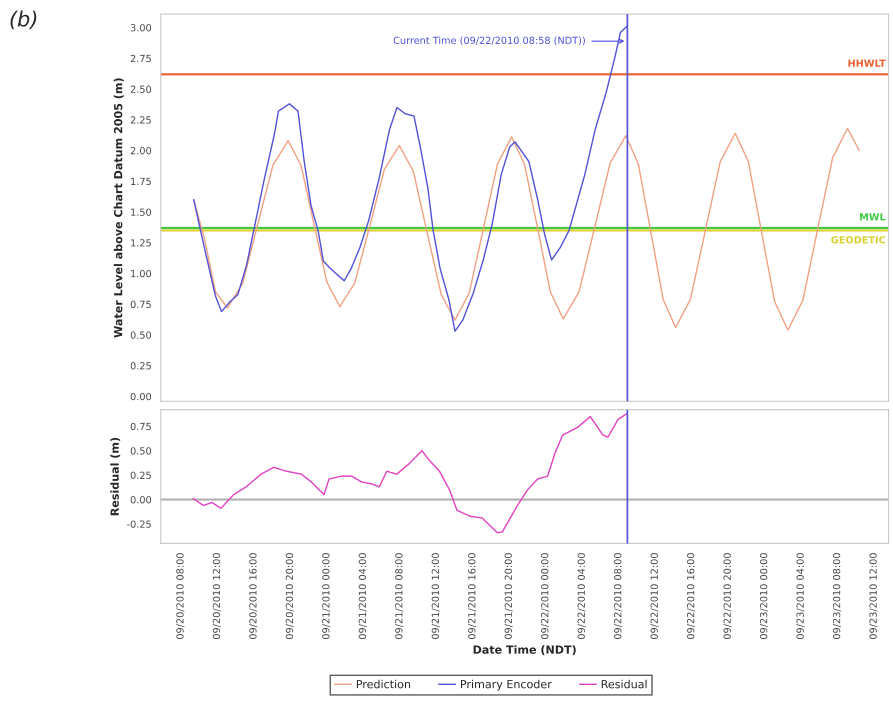 The height and width of the screenshot is (704, 893). What do you see at coordinates (140, 58) in the screenshot?
I see `y-tick-label: 2.75` at bounding box center [140, 58].